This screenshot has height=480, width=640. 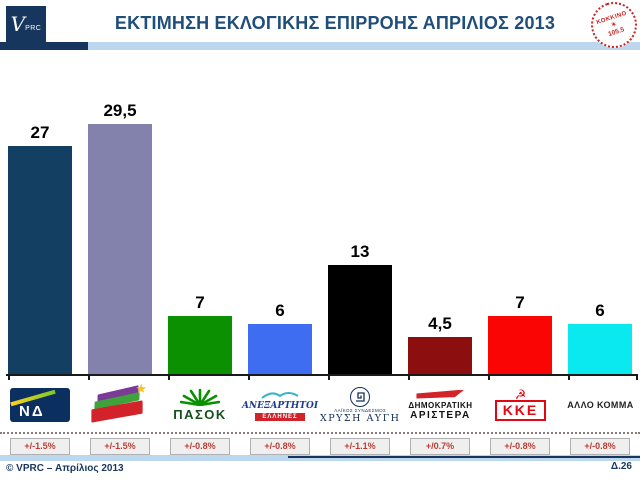 I want to click on moe-badge-kke: +/-0.8%, so click(x=520, y=446).